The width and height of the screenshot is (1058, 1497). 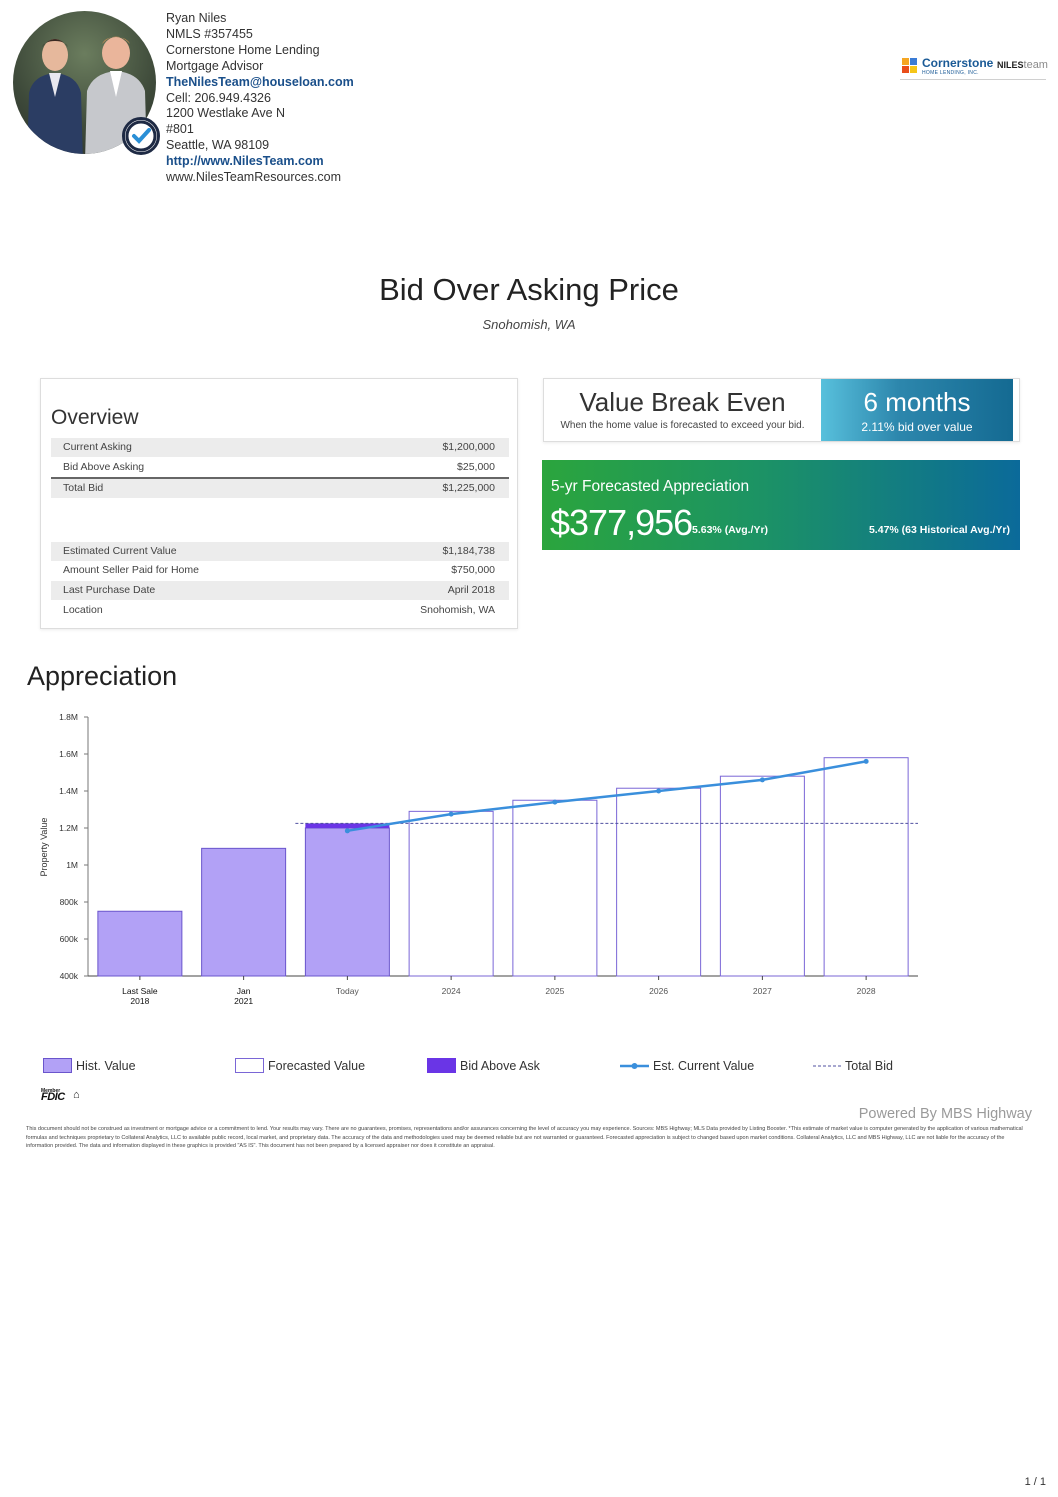 I want to click on overview-row-value: $1,225,000, so click(x=468, y=488).